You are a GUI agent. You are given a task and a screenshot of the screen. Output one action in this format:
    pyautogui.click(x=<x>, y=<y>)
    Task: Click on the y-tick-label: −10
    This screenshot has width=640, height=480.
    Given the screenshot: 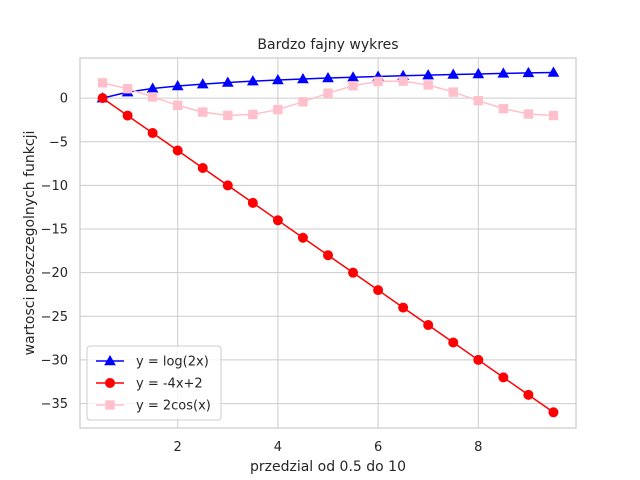 What is the action you would take?
    pyautogui.click(x=54, y=186)
    